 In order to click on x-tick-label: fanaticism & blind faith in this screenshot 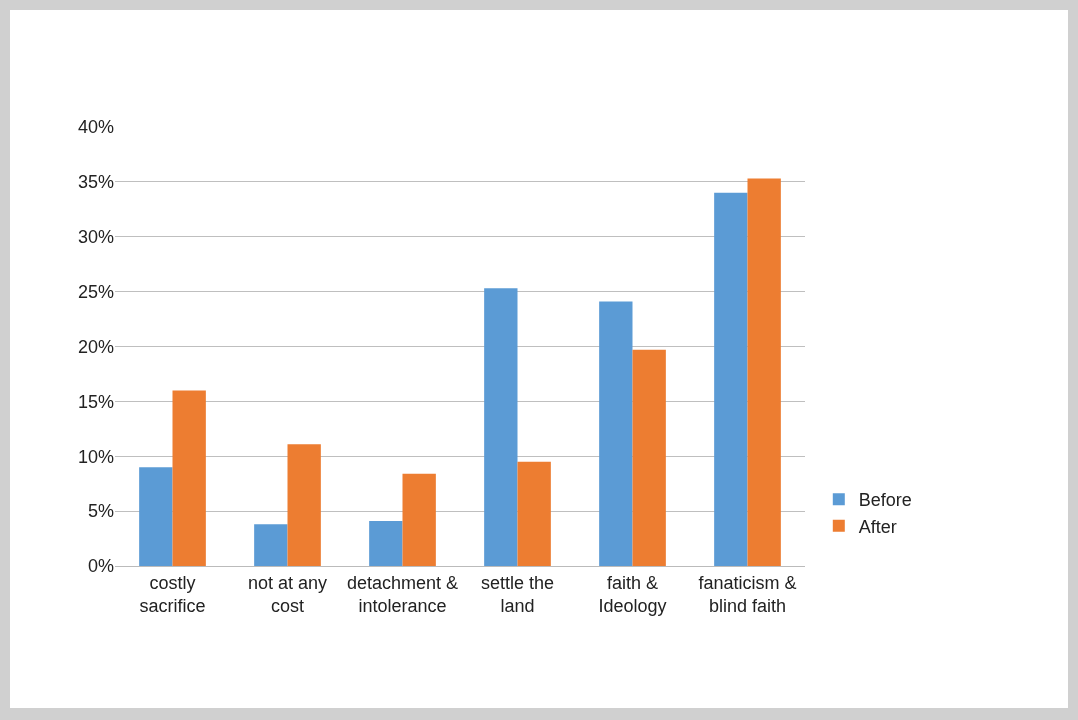, I will do `click(747, 594)`.